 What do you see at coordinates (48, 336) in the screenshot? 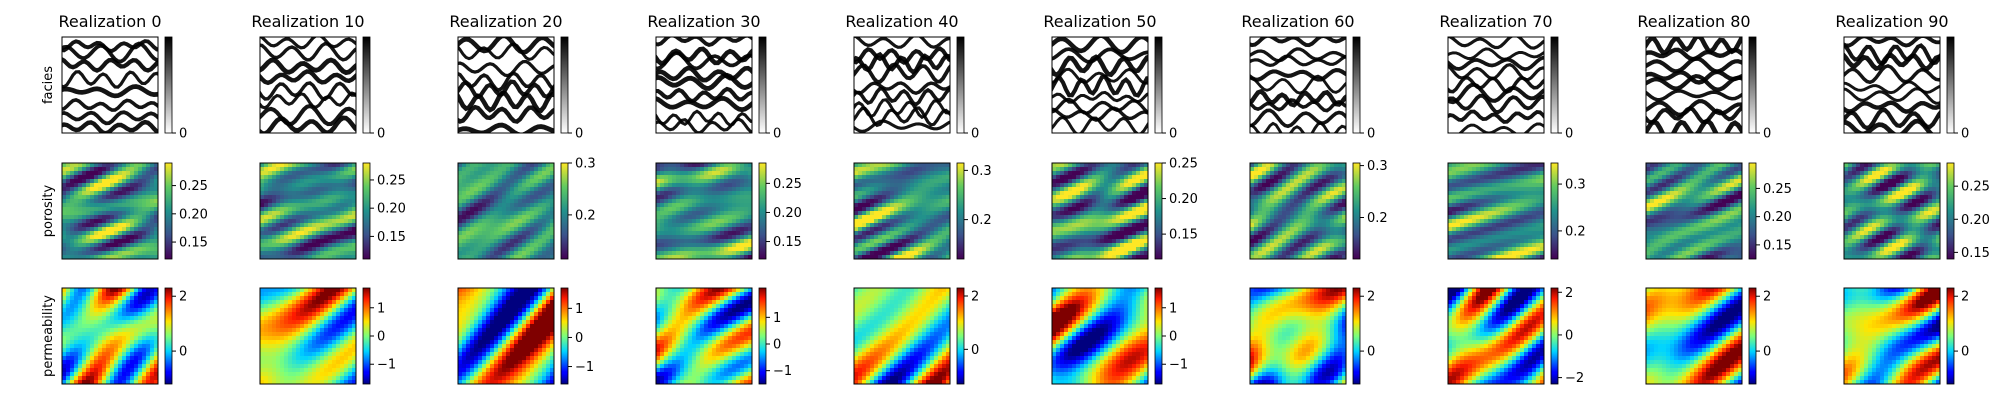
I see `row-label-permeability: permeability` at bounding box center [48, 336].